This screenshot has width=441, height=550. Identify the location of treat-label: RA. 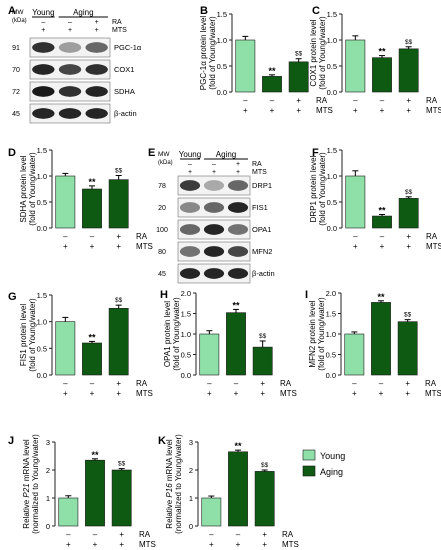
(117, 22).